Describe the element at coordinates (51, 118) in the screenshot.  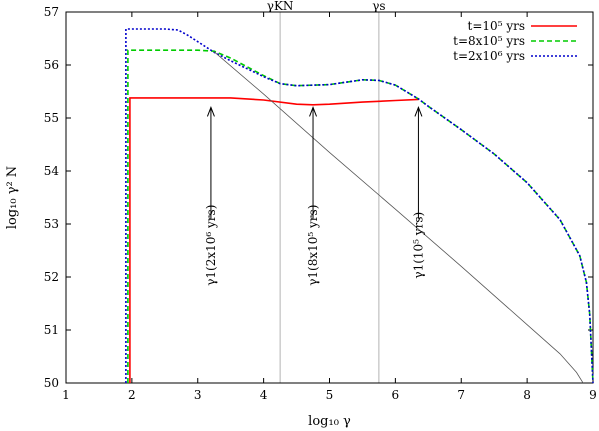
I see `y-tick-label-5: 55` at that location.